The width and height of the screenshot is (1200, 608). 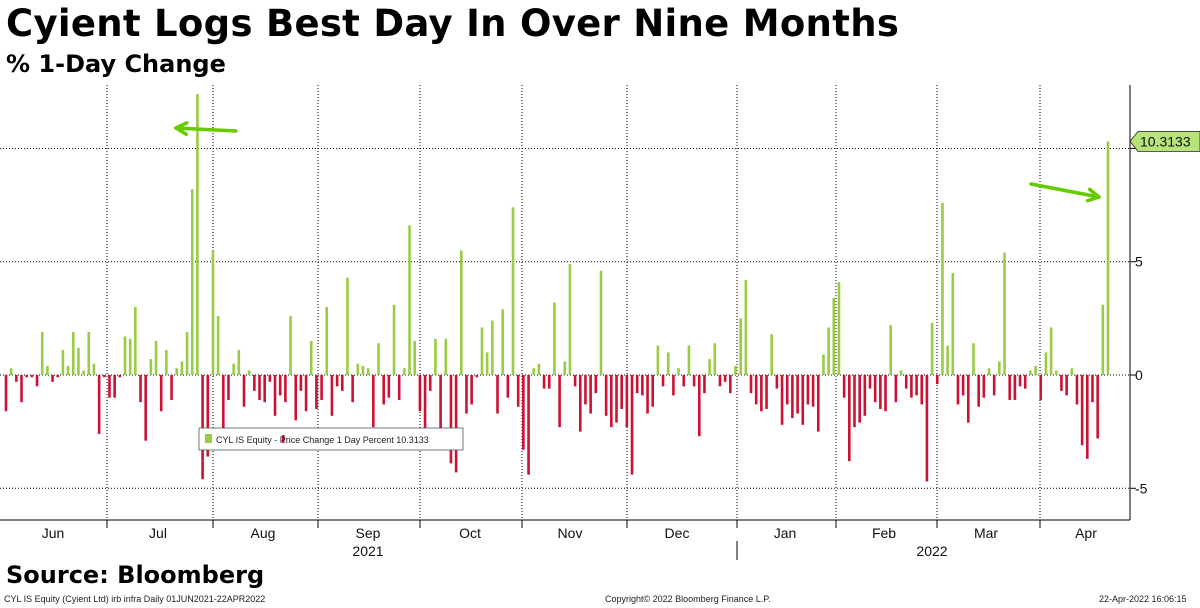 I want to click on x-tick-label: Aug, so click(x=263, y=533).